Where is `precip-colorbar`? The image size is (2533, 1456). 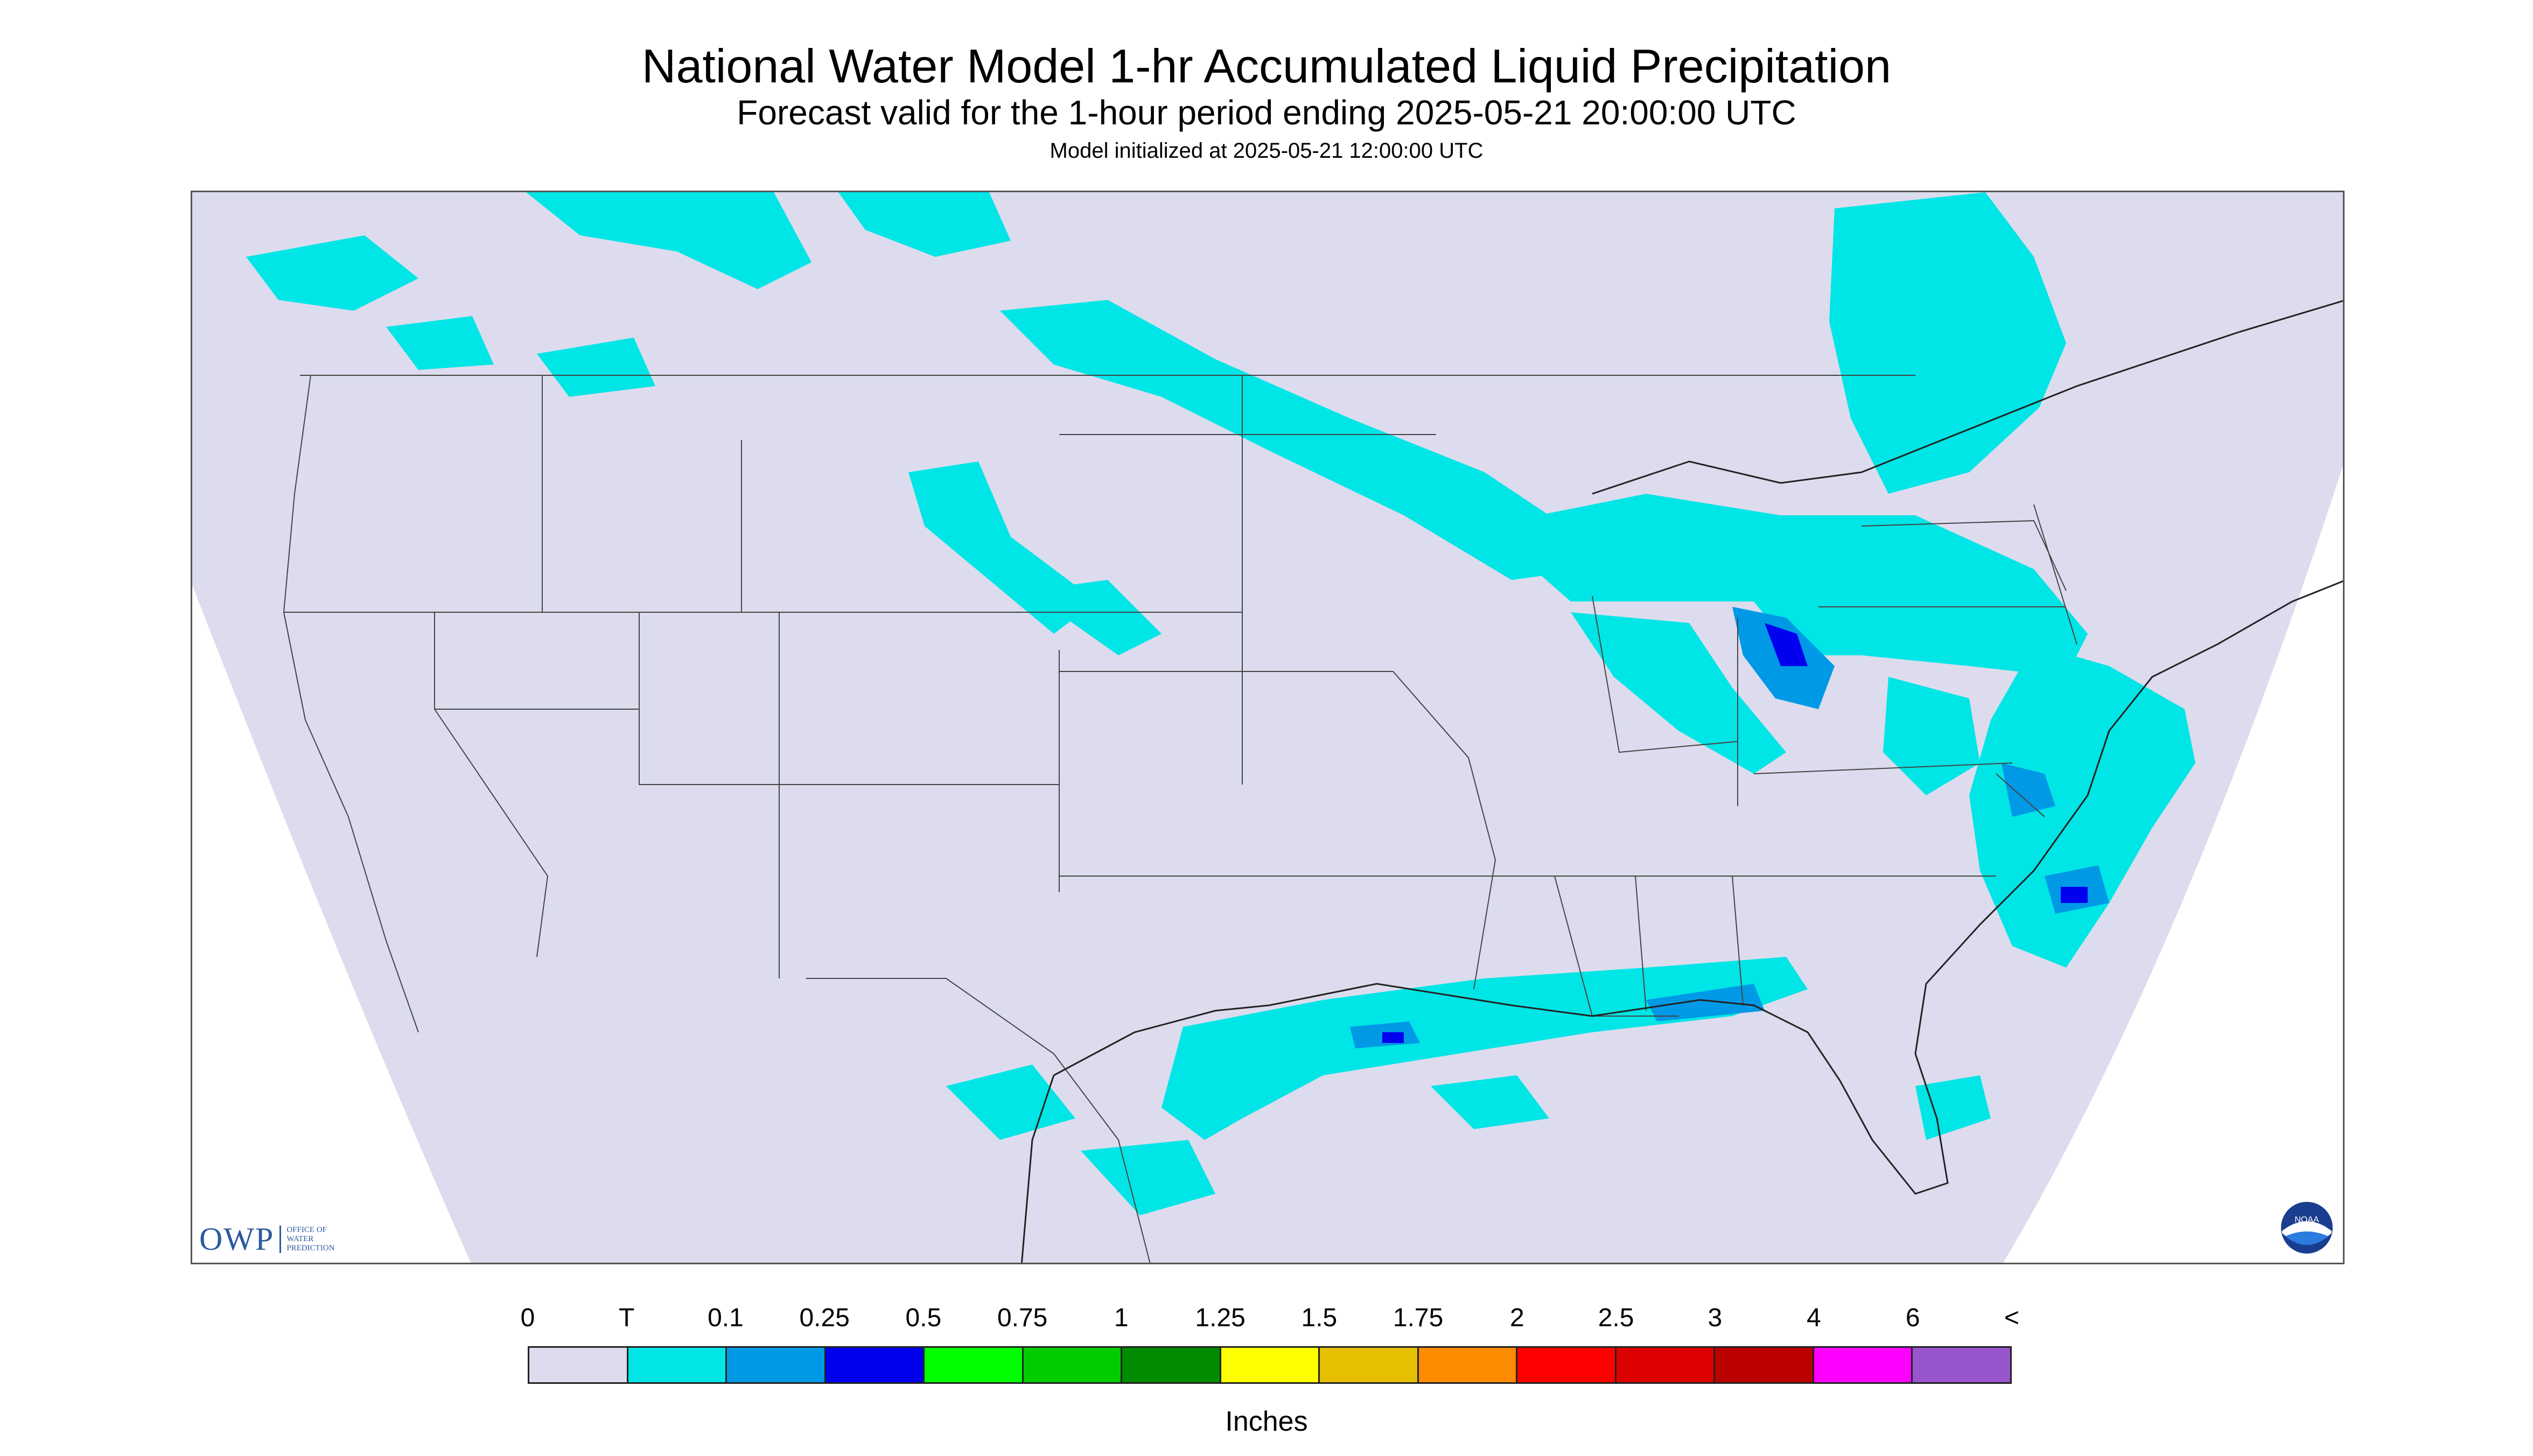 precip-colorbar is located at coordinates (1270, 1365).